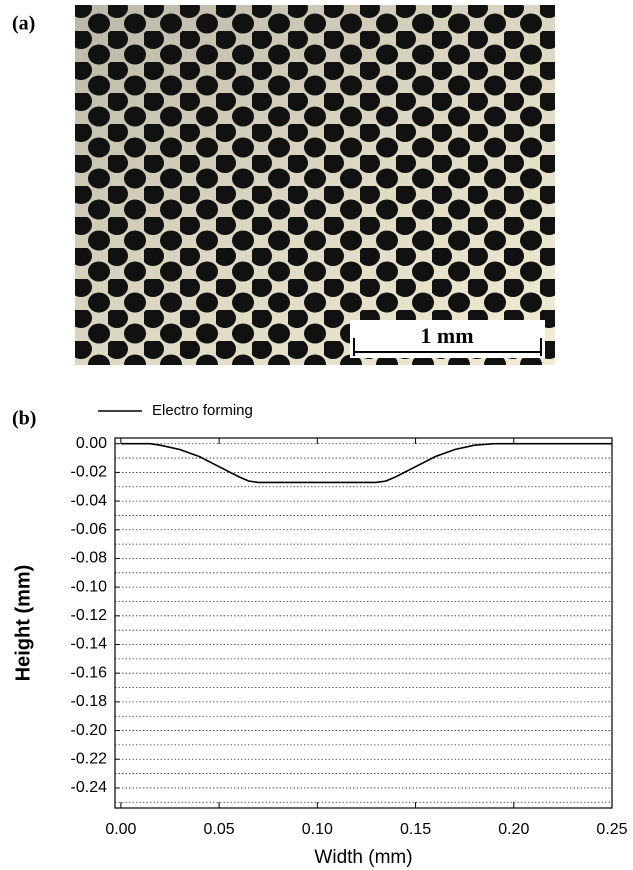 This screenshot has width=633, height=870. Describe the element at coordinates (446, 335) in the screenshot. I see `scale-bar-label: 1 mm` at that location.